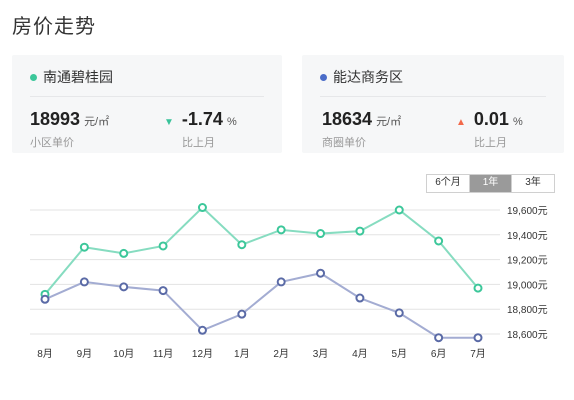 This screenshot has height=400, width=574. Describe the element at coordinates (202, 354) in the screenshot. I see `x-tick-label: 12月` at that location.